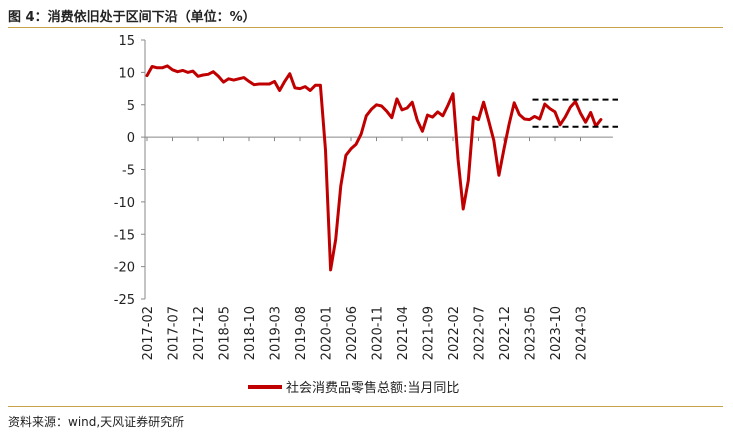 This screenshot has width=733, height=439. What do you see at coordinates (199, 333) in the screenshot?
I see `x-tick-label: 2017-12` at bounding box center [199, 333].